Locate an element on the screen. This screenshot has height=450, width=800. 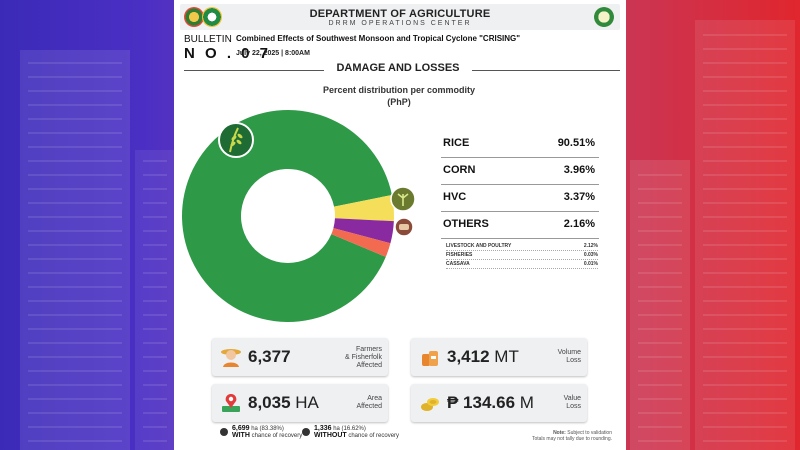
legend-name: CORN is located at coordinates (459, 170).